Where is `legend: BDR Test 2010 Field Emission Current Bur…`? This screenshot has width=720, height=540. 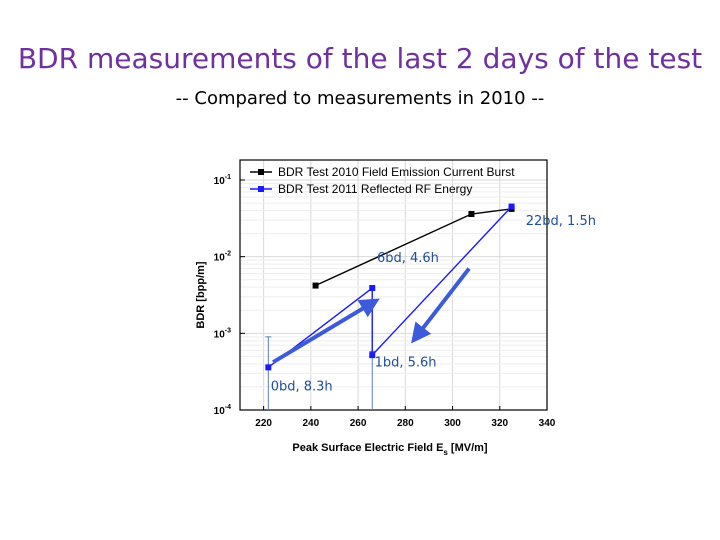
legend: BDR Test 2010 Field Emission Current Bur… is located at coordinates (382, 180).